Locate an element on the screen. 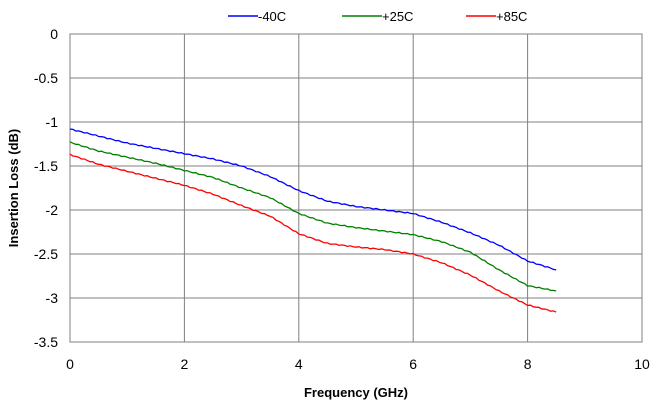 This screenshot has height=408, width=657. x-axis-title: Frequency (GHz) is located at coordinates (356, 392).